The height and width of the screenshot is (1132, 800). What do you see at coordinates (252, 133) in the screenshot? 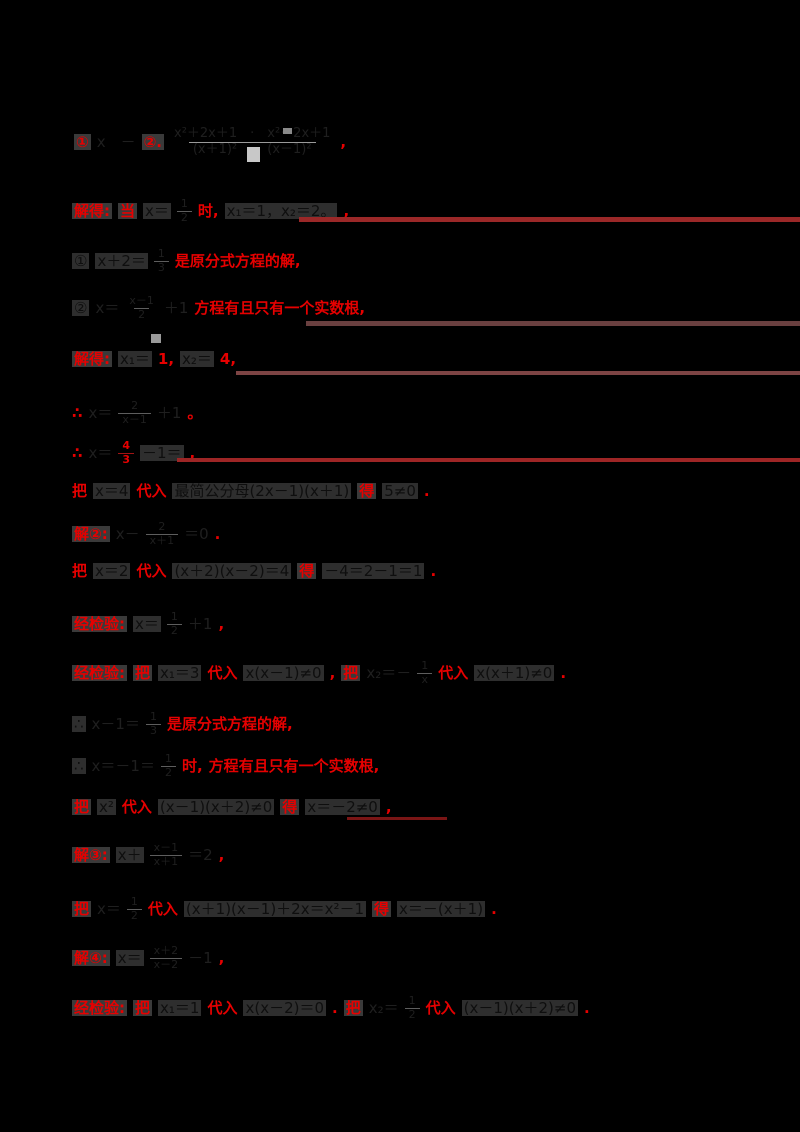
I see `fraction-numerator: x²＋2x＋1 · x²－2x＋1` at bounding box center [252, 133].